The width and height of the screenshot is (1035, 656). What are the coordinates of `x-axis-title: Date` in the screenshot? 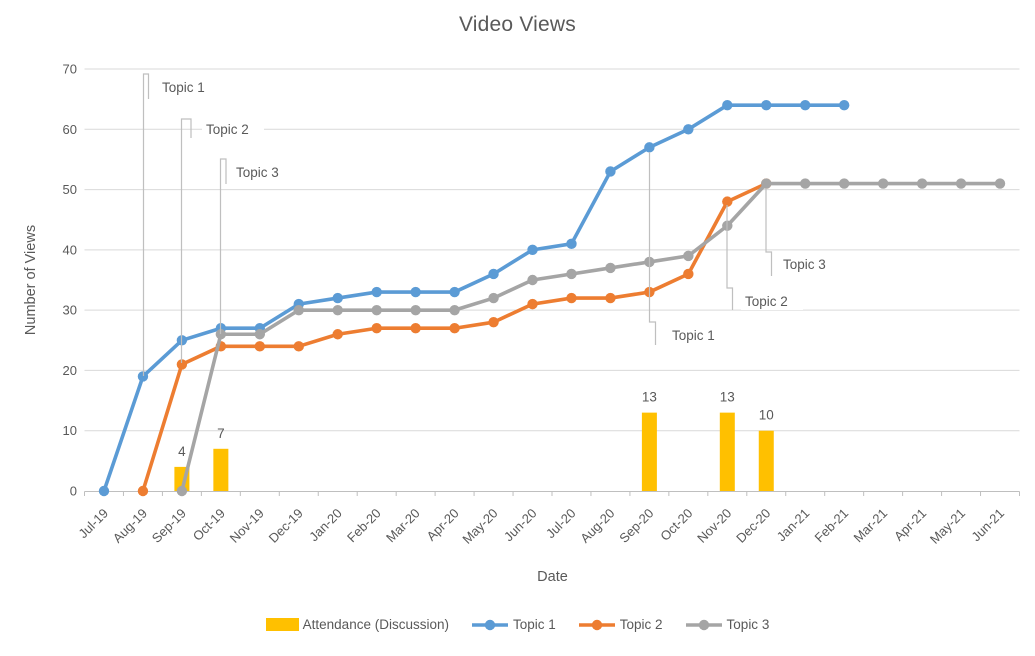 It's located at (552, 577).